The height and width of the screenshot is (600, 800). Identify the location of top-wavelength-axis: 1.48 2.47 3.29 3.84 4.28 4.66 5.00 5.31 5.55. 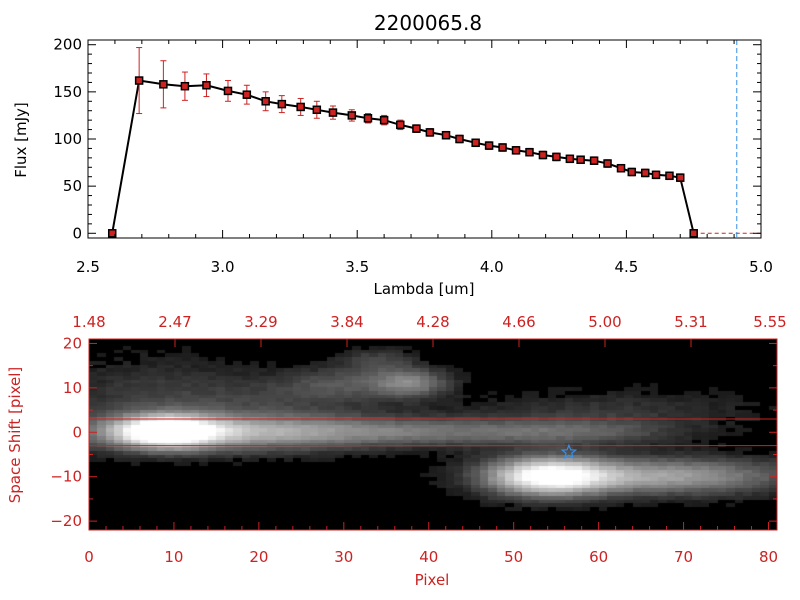
(429, 330).